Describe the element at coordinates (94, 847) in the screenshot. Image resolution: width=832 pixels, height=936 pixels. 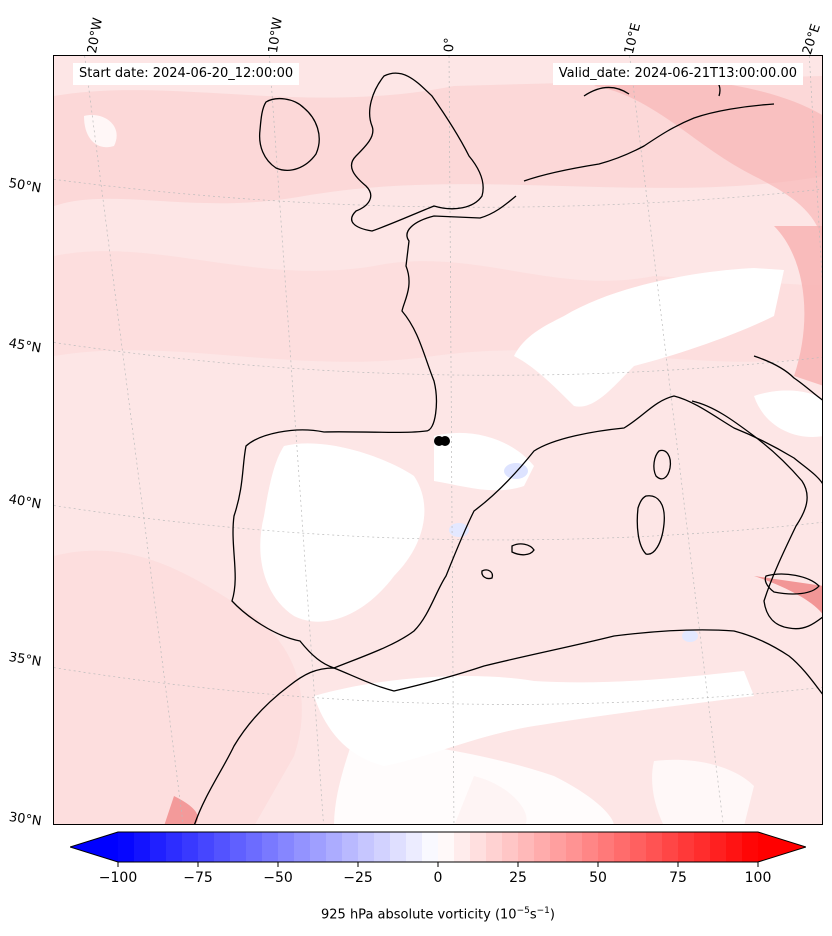
I see `colorbar-min-arrow` at that location.